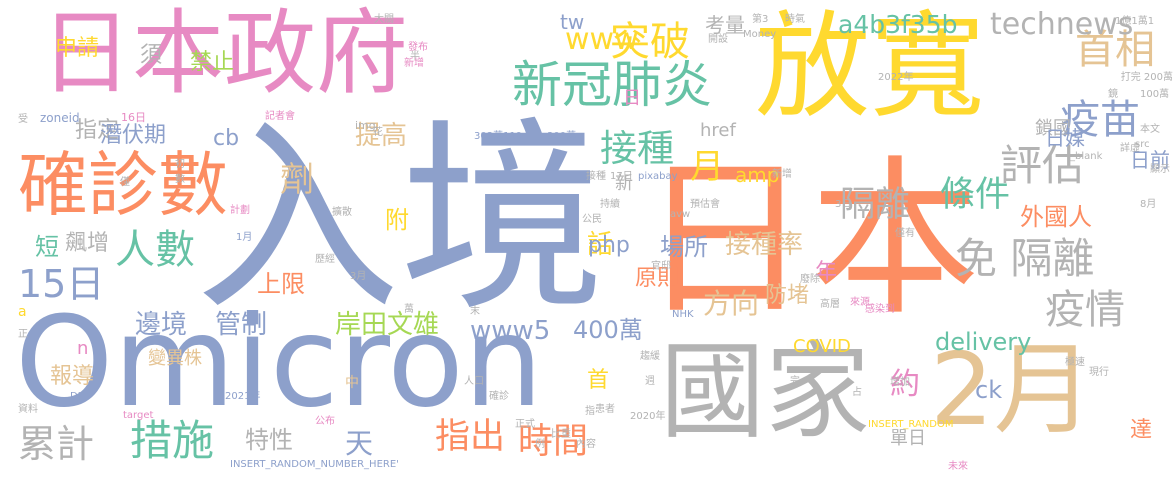 The height and width of the screenshot is (482, 1175). I want to click on cloud-word: 潛伏期, so click(133, 135).